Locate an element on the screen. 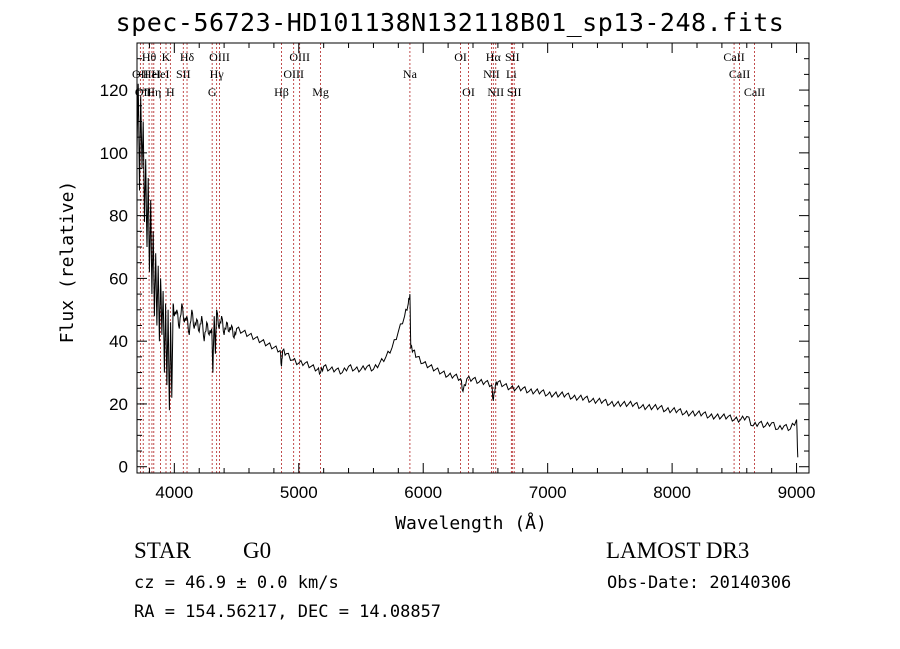 Image resolution: width=900 pixels, height=649 pixels. line-marker-label-12: OIII is located at coordinates (219, 57).